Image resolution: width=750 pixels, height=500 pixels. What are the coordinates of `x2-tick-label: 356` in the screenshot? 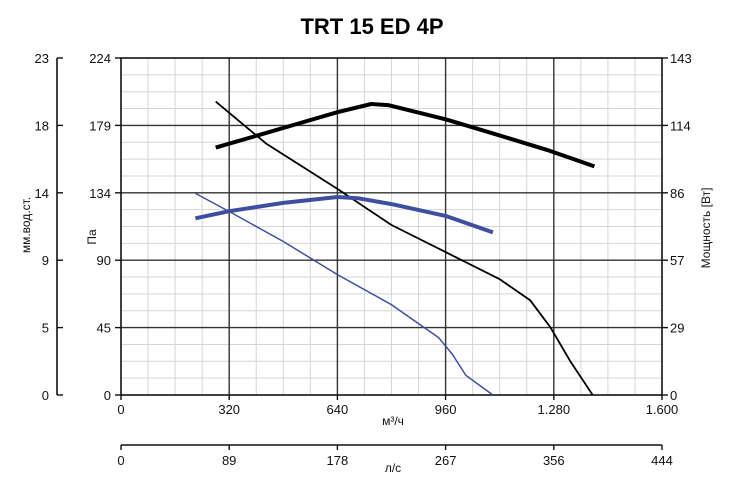 It's located at (554, 460).